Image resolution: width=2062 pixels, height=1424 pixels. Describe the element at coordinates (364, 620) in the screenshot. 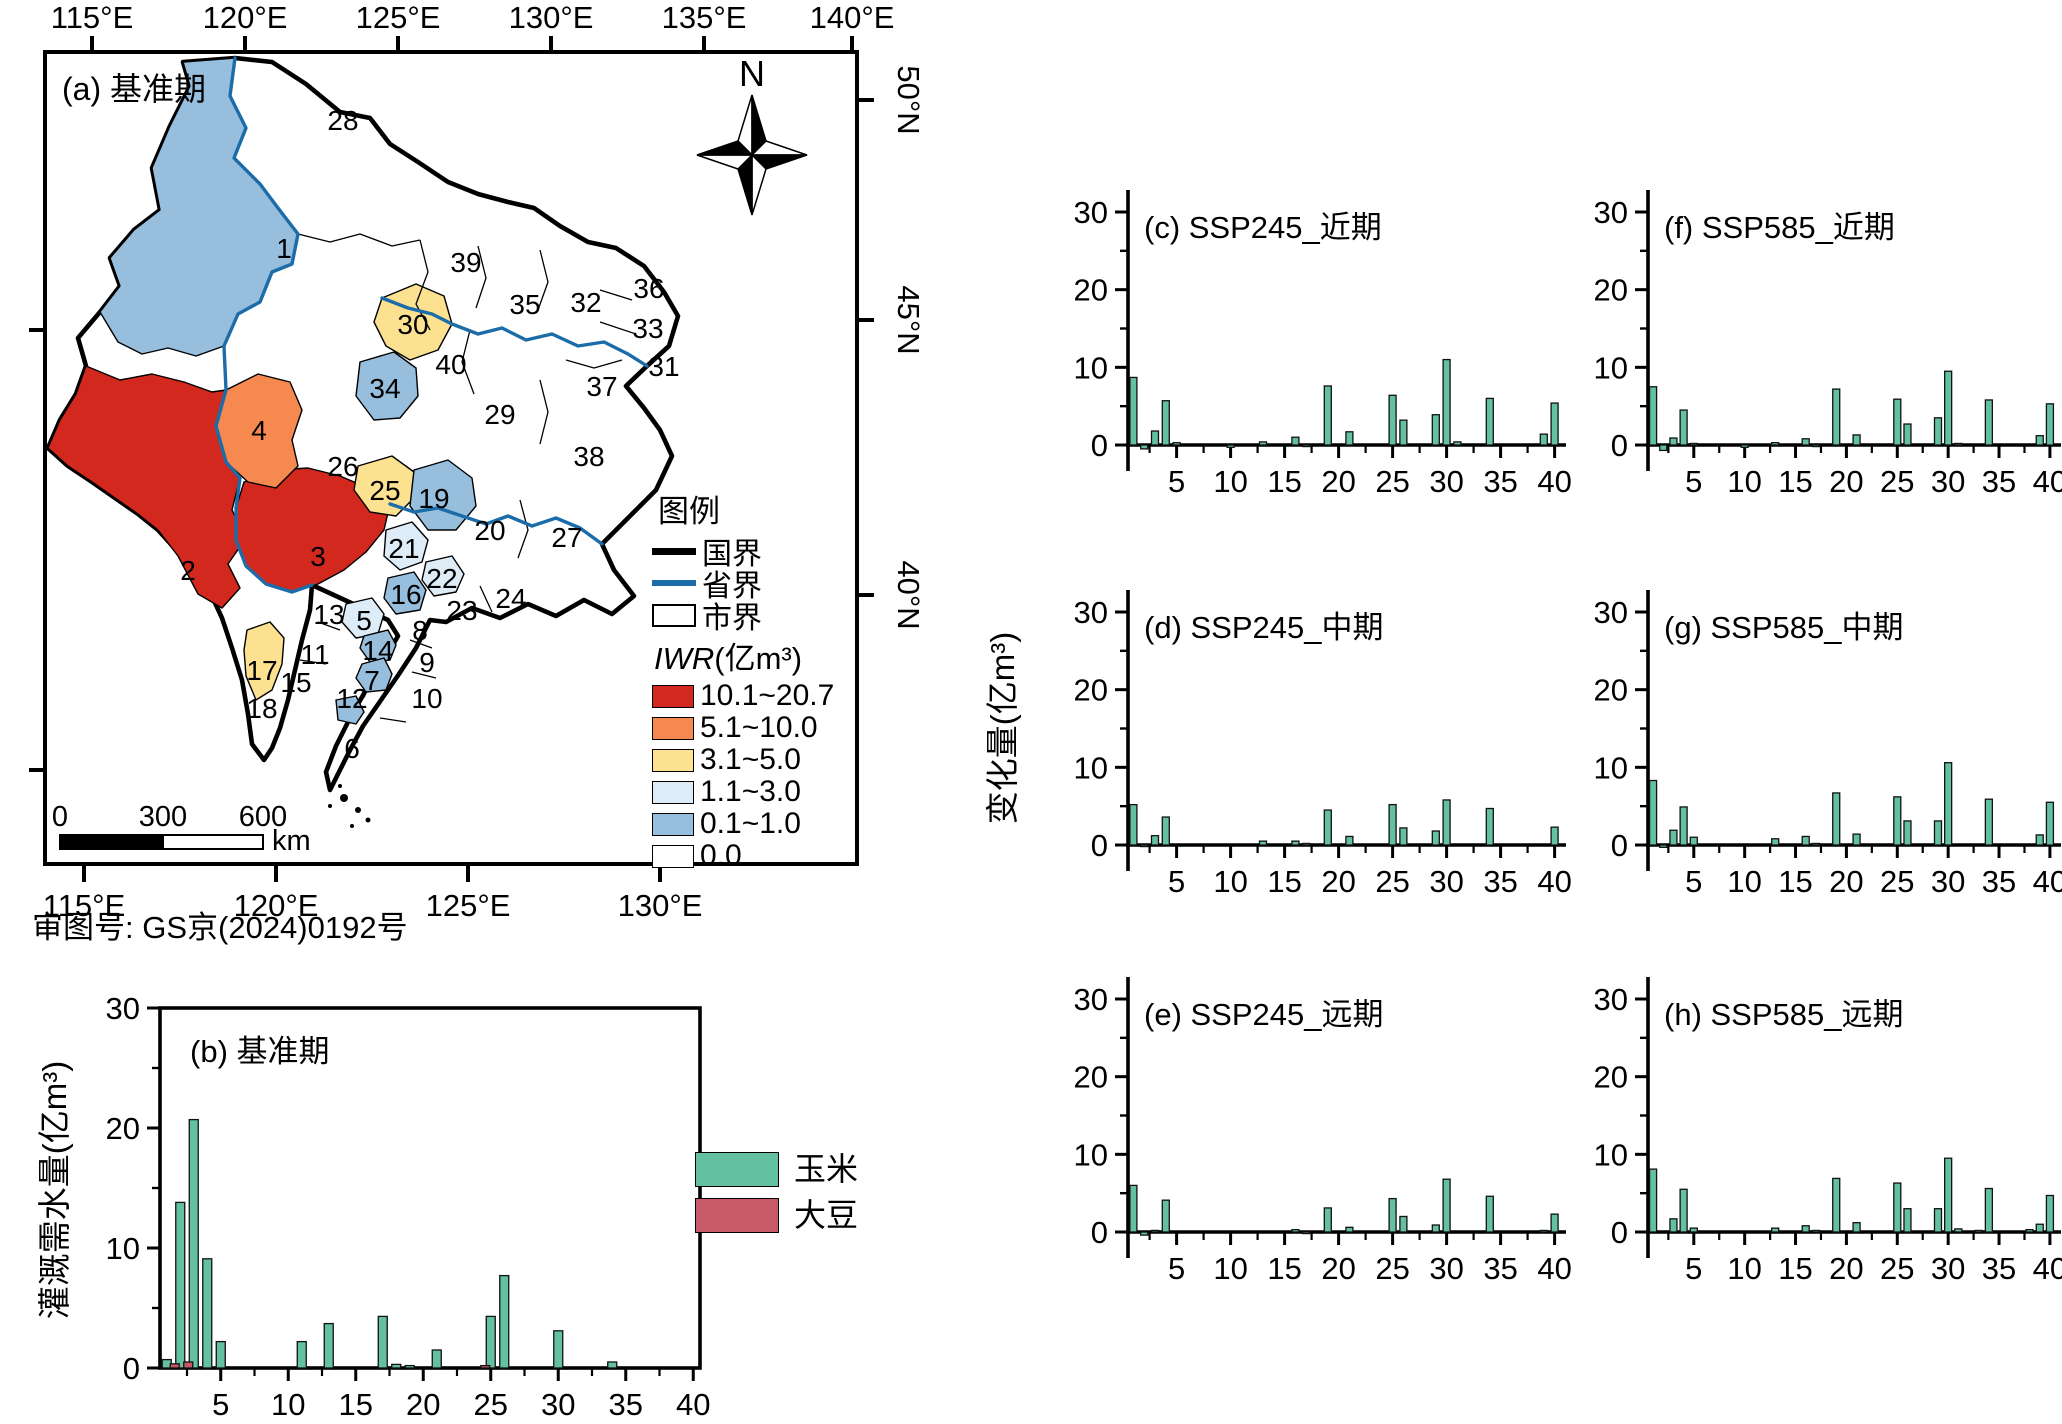

I see `region-label-5: 5` at that location.